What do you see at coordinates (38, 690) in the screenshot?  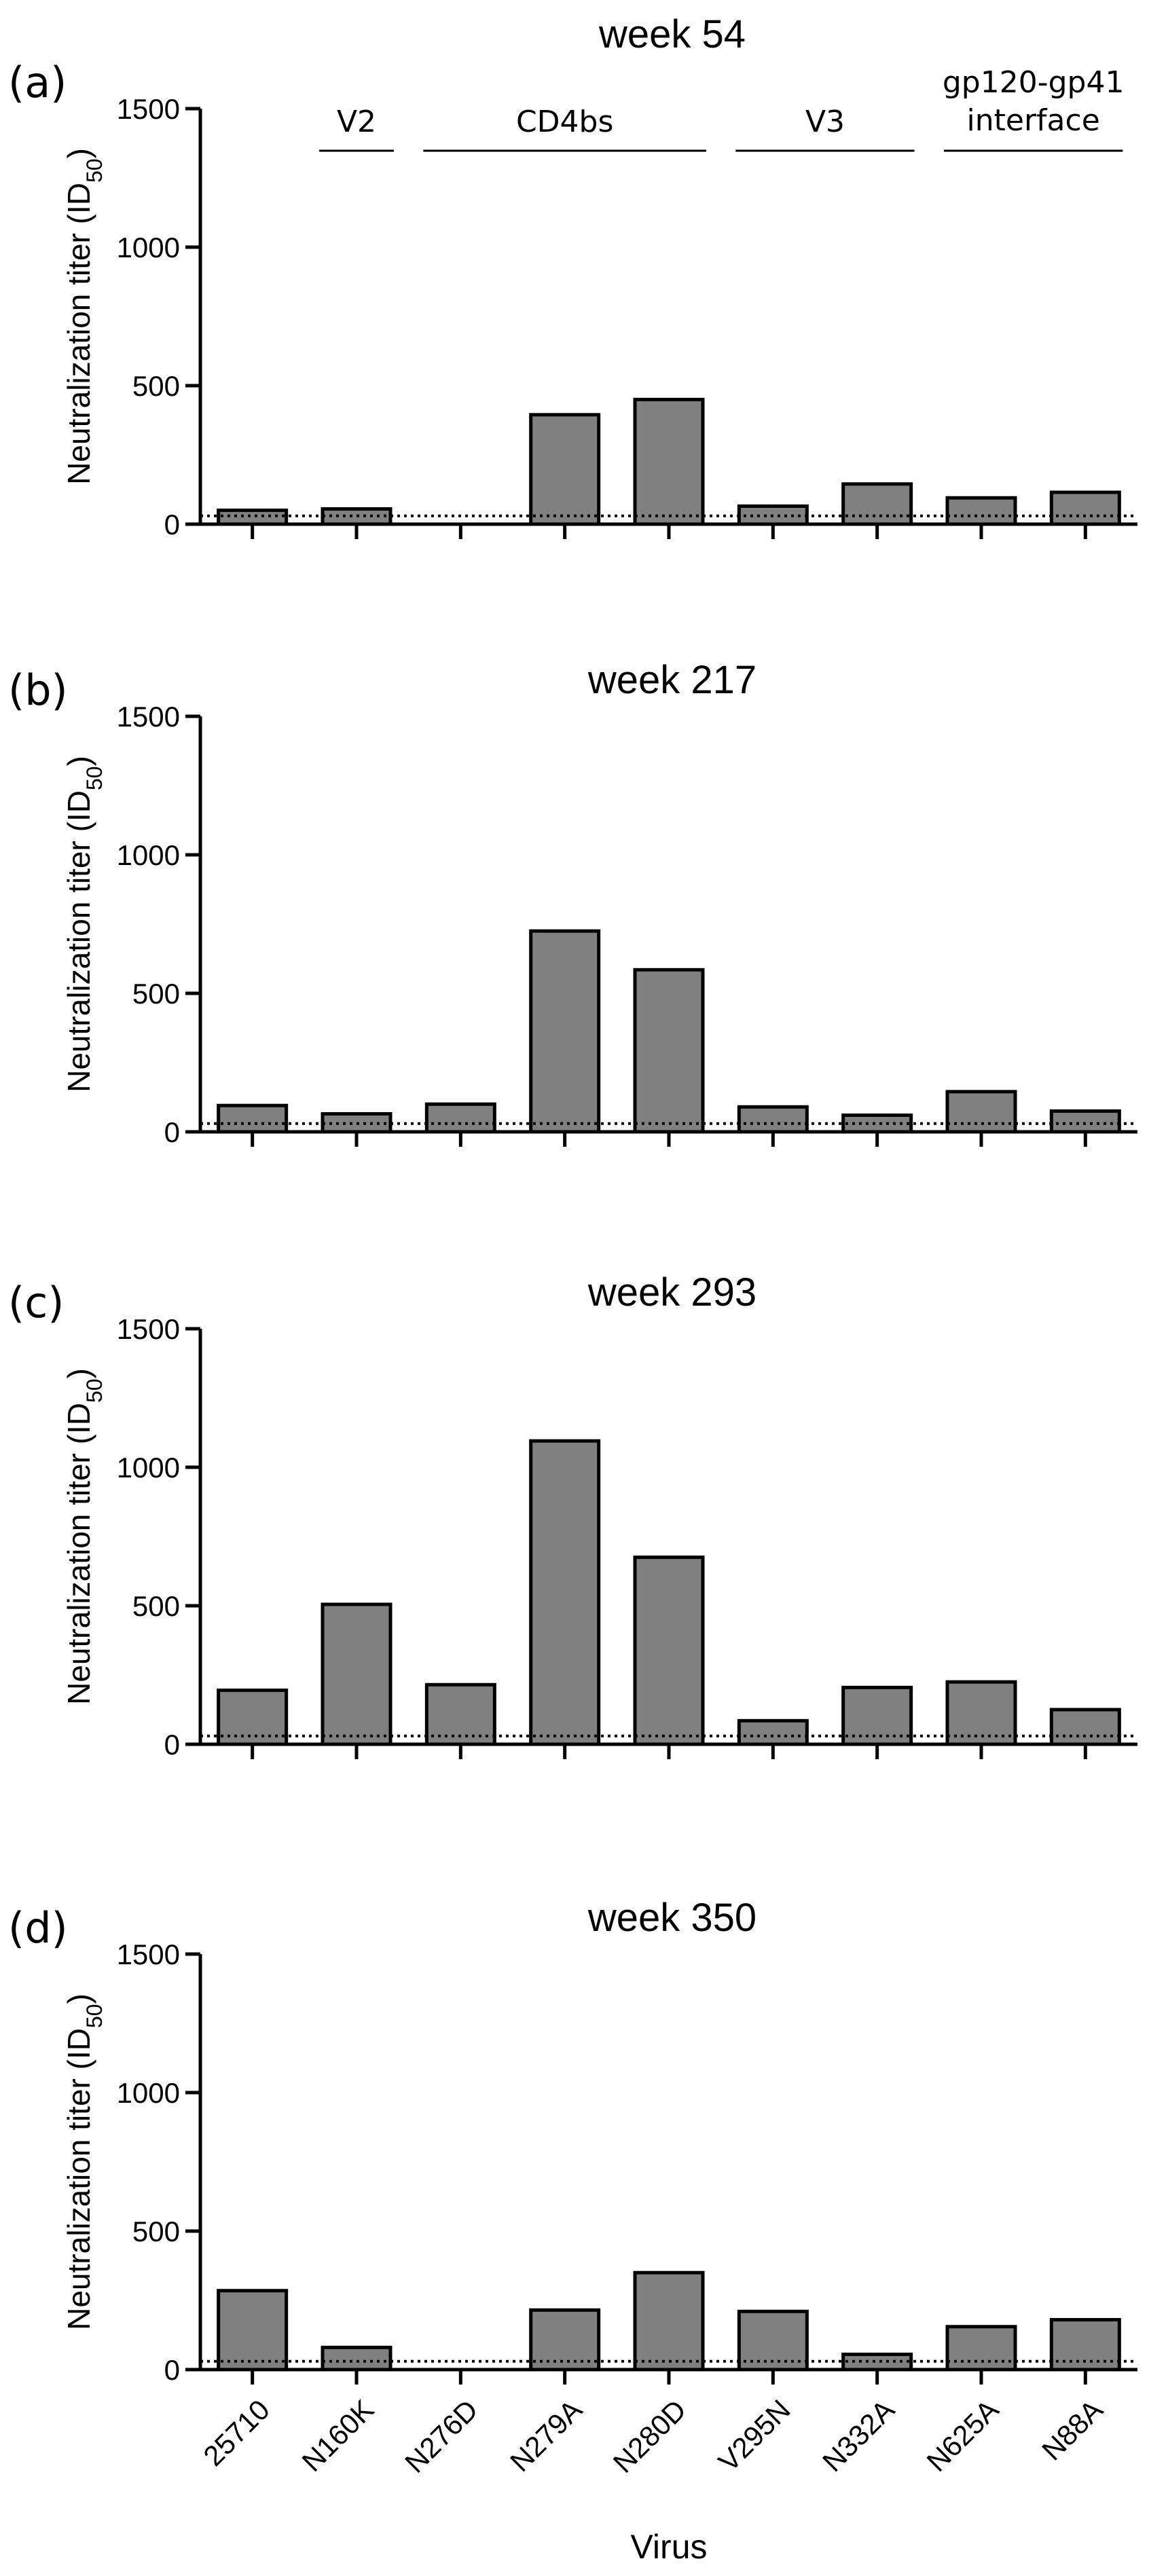 I see `panel-label: (b)` at bounding box center [38, 690].